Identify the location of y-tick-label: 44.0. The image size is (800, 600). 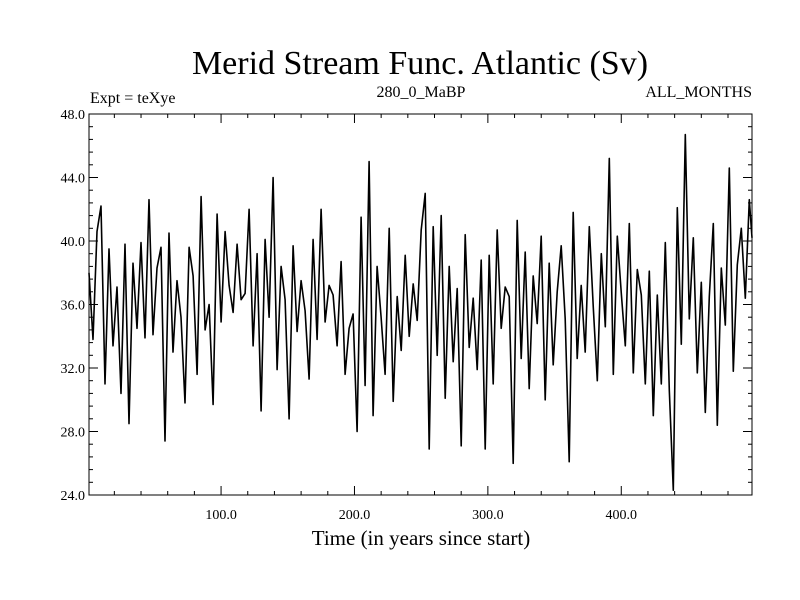
(73, 179).